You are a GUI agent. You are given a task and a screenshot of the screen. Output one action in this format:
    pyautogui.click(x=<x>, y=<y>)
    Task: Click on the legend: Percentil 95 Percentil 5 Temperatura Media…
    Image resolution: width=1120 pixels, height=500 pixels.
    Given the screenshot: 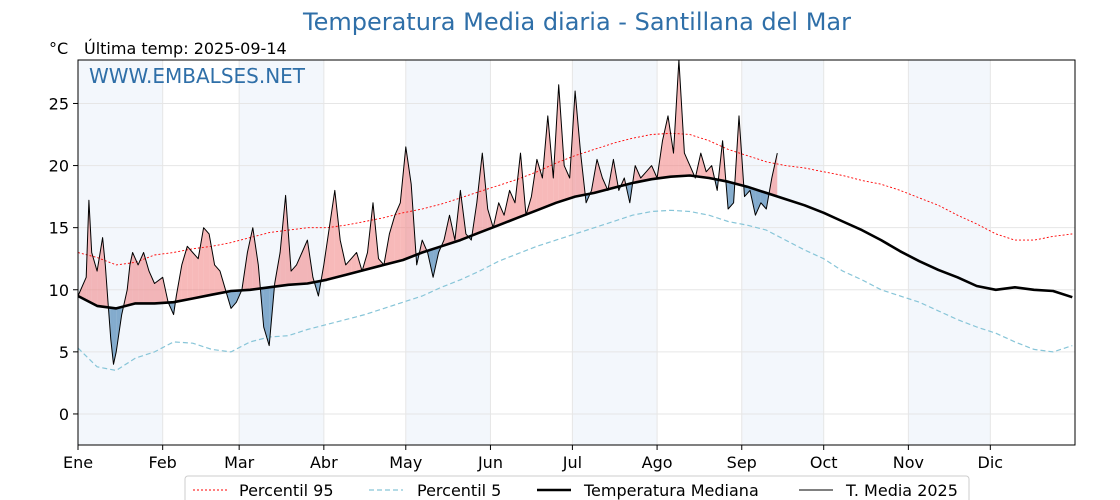 What is the action you would take?
    pyautogui.click(x=577, y=487)
    